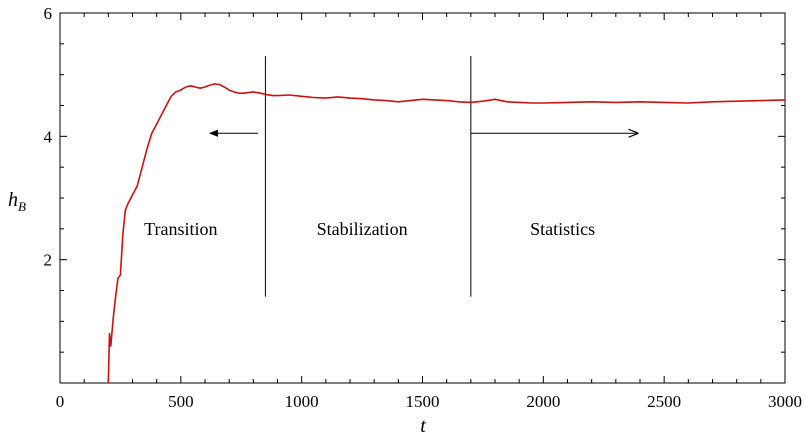 This screenshot has height=436, width=805. I want to click on y-tick-label: 2, so click(48, 260).